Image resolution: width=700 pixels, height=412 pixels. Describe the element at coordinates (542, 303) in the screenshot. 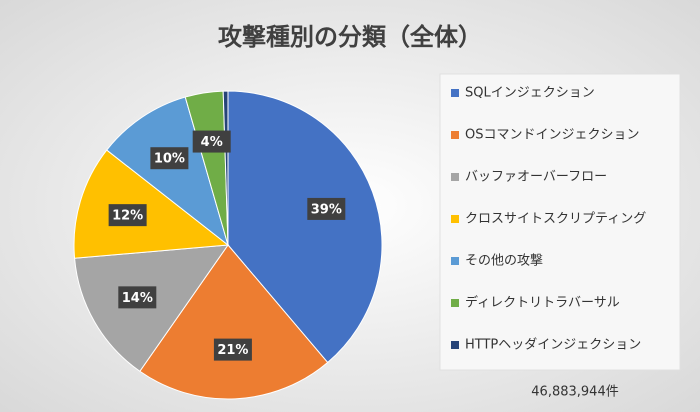

I see `legend-label: ディレクトリトラバーサル` at that location.